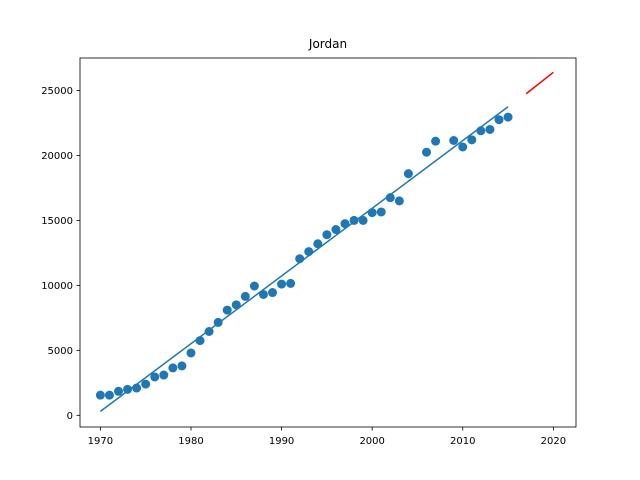 The height and width of the screenshot is (480, 640). Describe the element at coordinates (100, 441) in the screenshot. I see `x-tick-label: 1970` at that location.